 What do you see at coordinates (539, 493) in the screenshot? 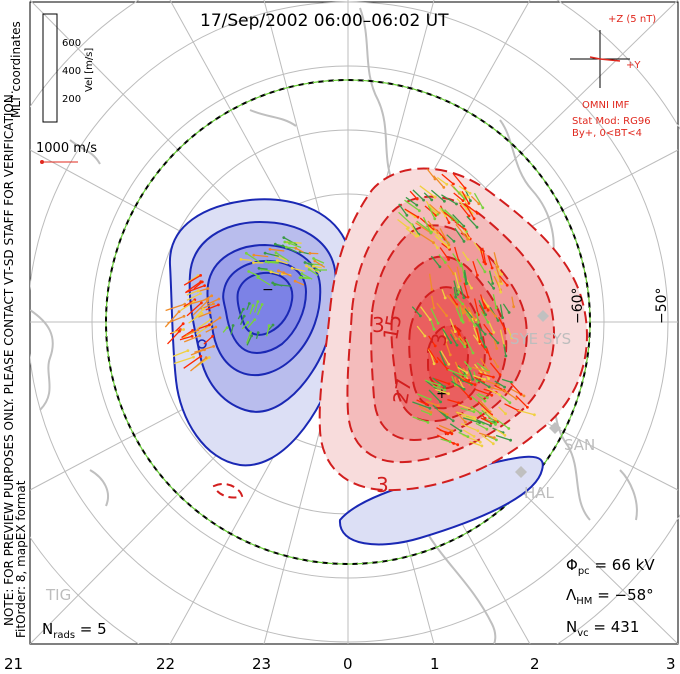
I see `station-hal: HAL` at bounding box center [539, 493].